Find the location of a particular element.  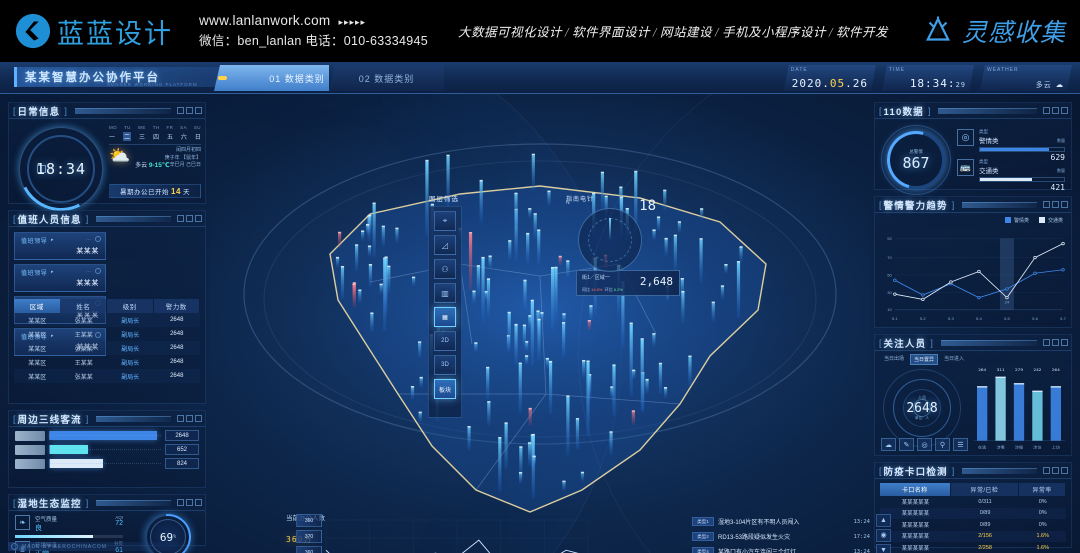

panel-duty-title: 值班人员信息 is located at coordinates (49, 220).